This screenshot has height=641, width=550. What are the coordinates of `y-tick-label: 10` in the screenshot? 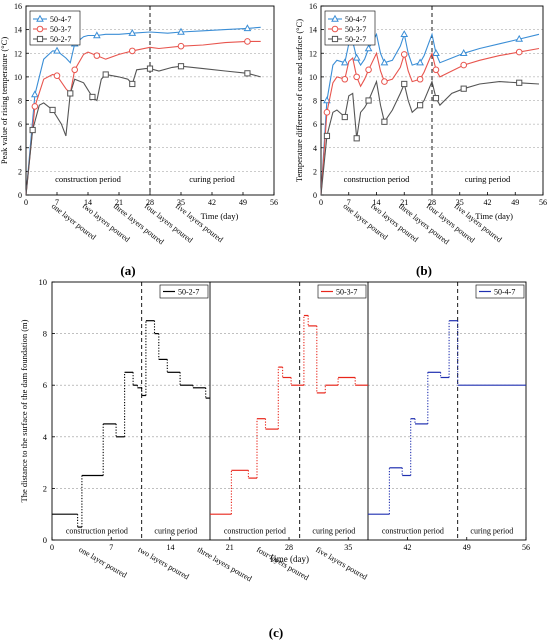 It's located at (313, 77).